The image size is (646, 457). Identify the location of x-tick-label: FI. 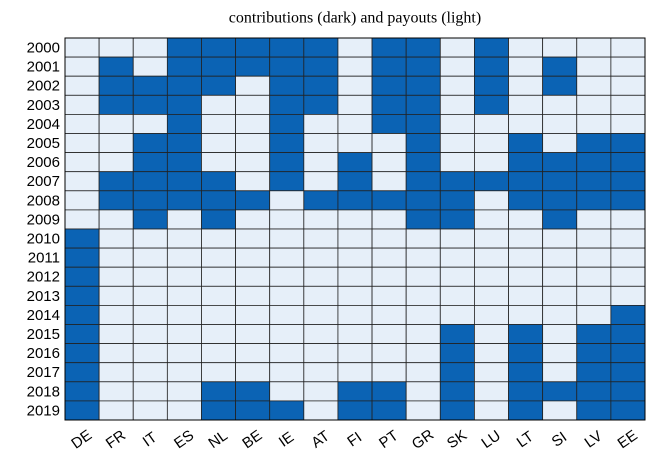
(354, 440).